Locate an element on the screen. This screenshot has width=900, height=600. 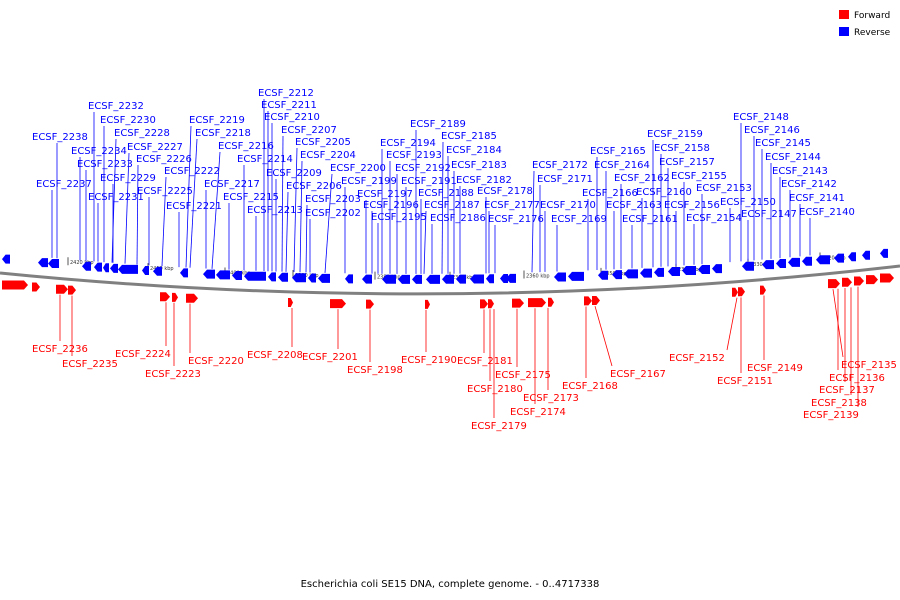
forward-gene-label: ECSF_2151 is located at coordinates (745, 381).